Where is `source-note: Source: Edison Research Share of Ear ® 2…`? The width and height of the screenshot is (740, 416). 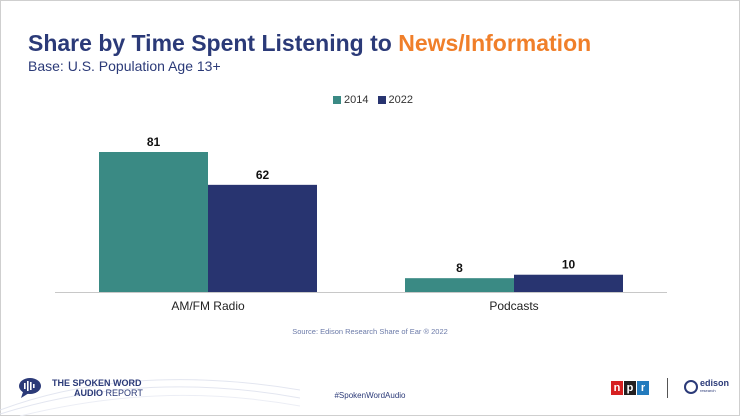 source-note: Source: Edison Research Share of Ear ® 2… is located at coordinates (370, 331).